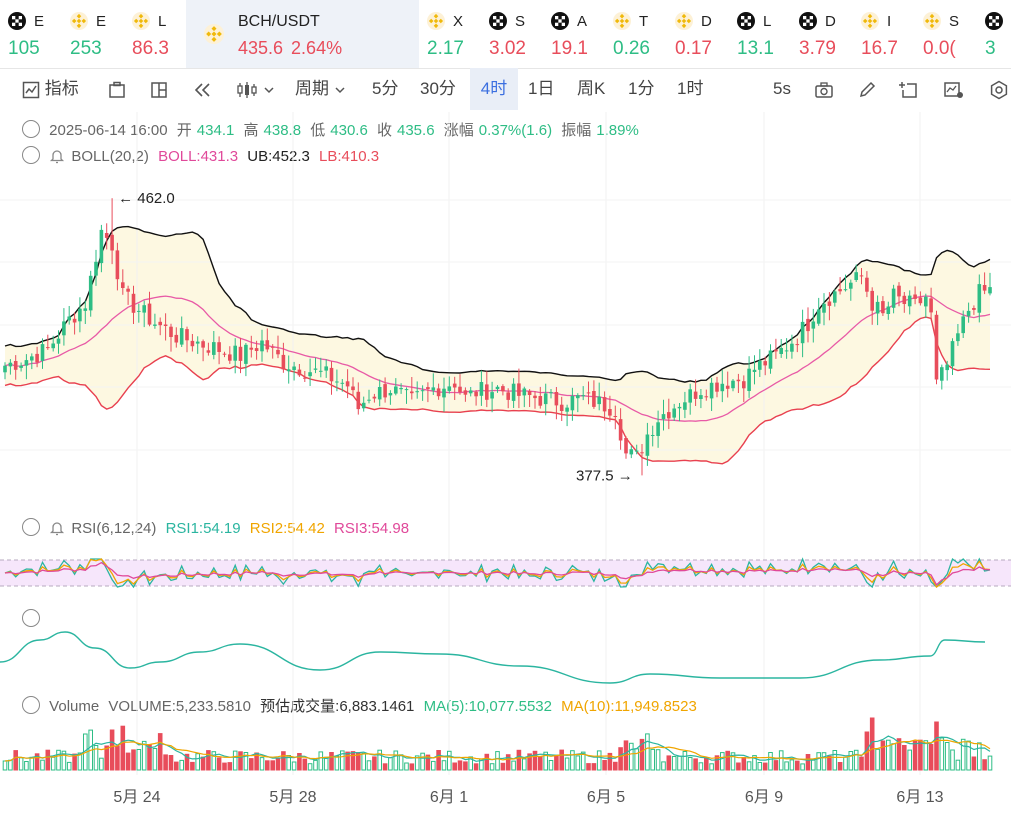 The width and height of the screenshot is (1011, 814). What do you see at coordinates (31, 618) in the screenshot?
I see `expand-icon` at bounding box center [31, 618].